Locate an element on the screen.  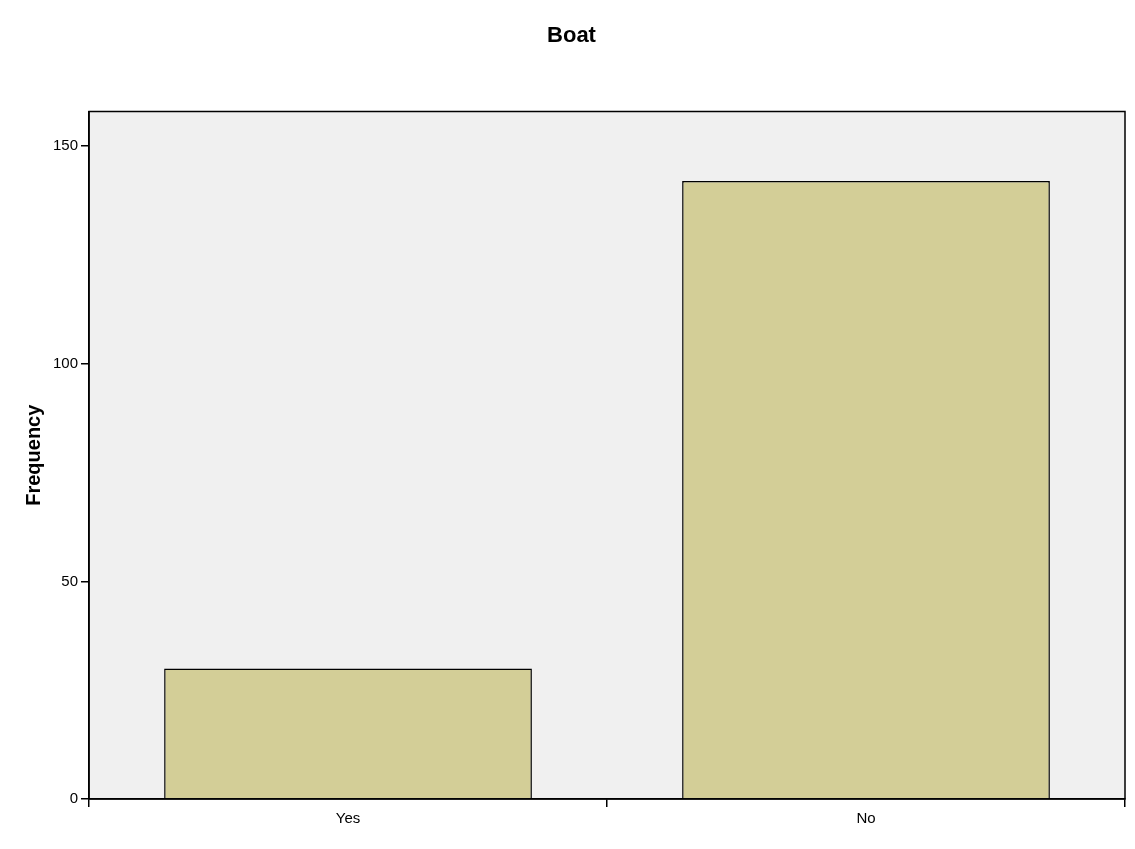
y-tick-label: 50 is located at coordinates (70, 580).